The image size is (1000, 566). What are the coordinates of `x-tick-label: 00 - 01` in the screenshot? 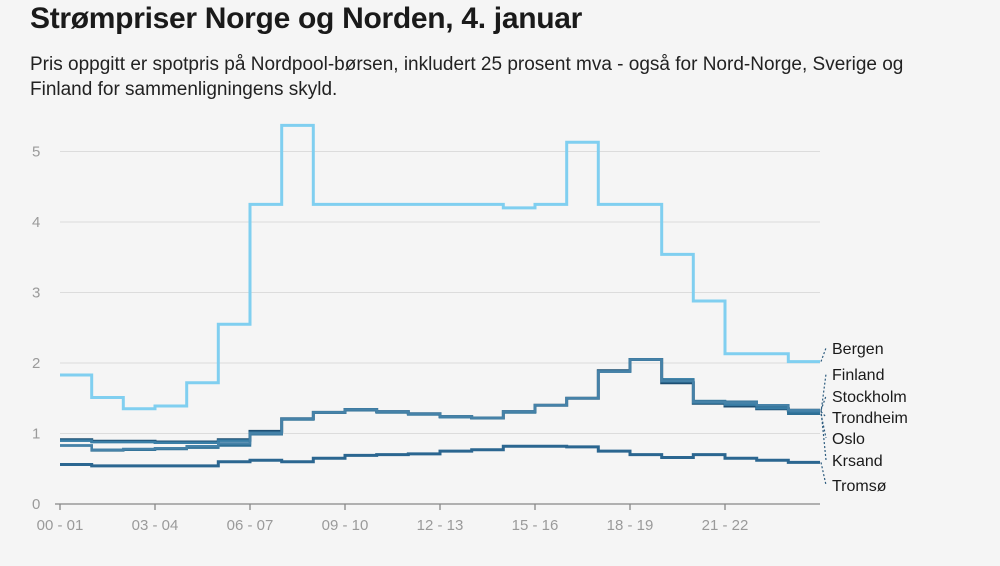 It's located at (60, 525).